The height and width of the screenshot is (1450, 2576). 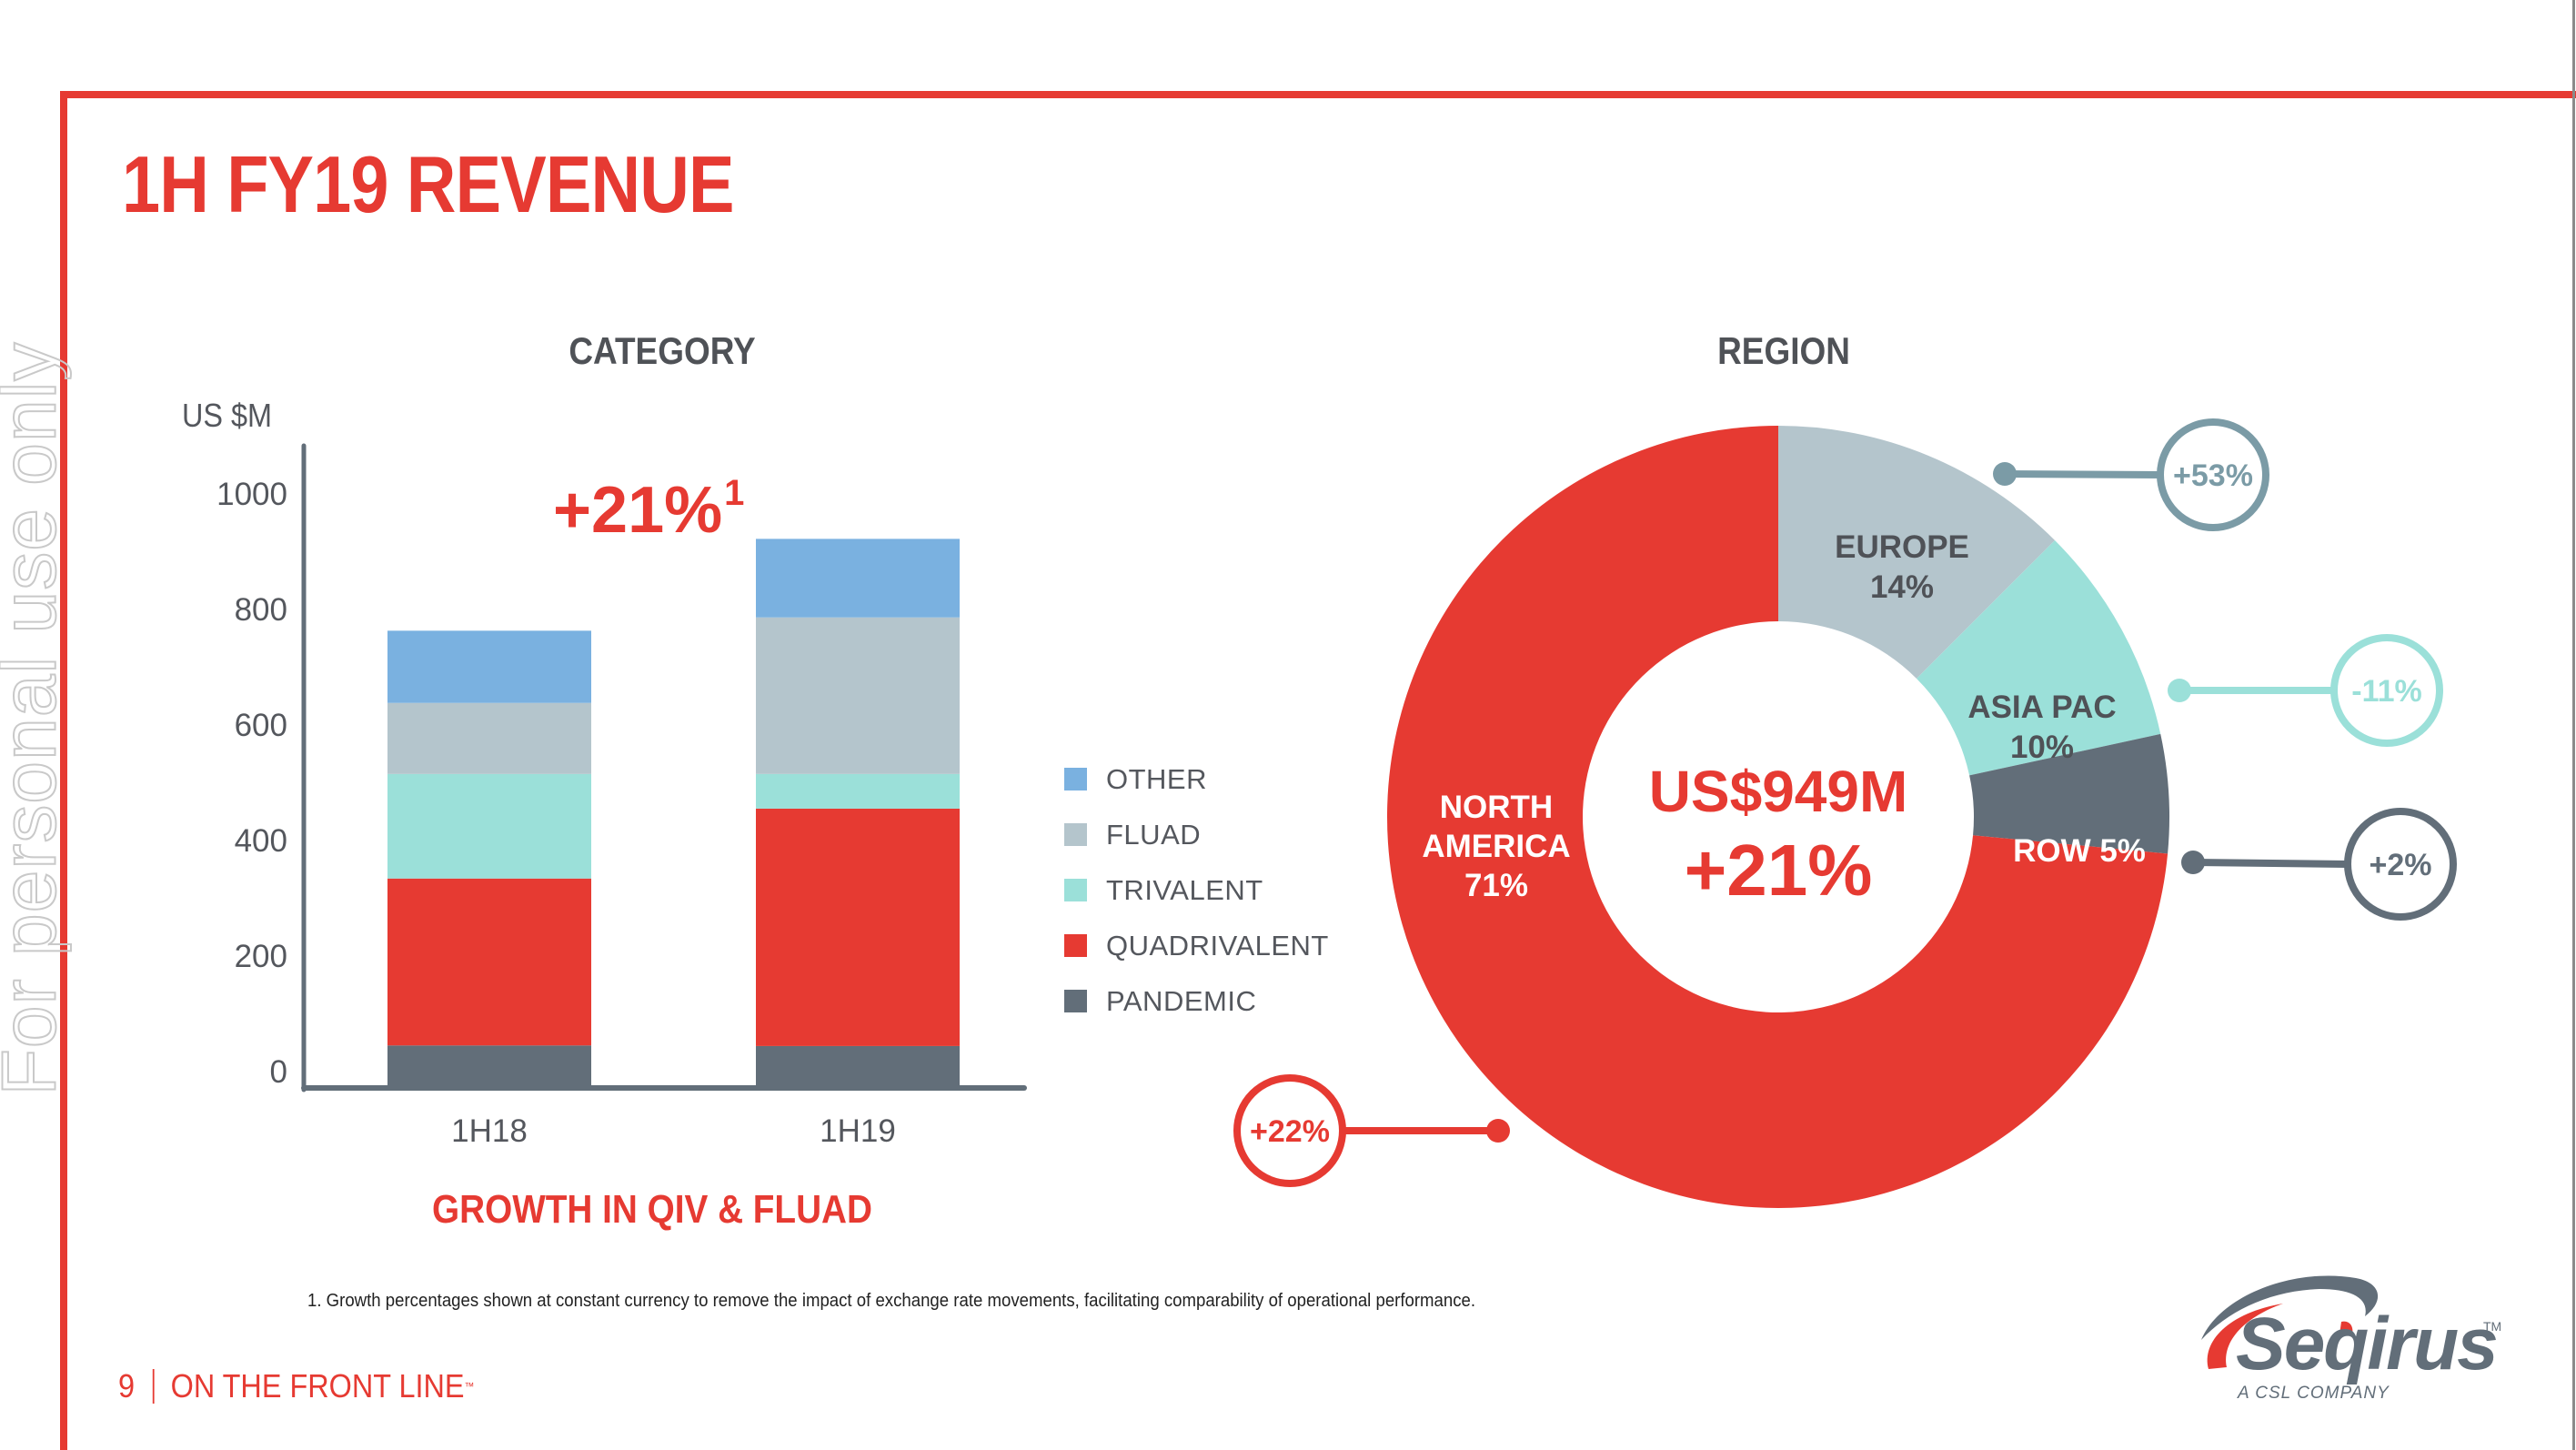 I want to click on footer: 9 ON THE FRONT LINE ™, so click(x=296, y=1386).